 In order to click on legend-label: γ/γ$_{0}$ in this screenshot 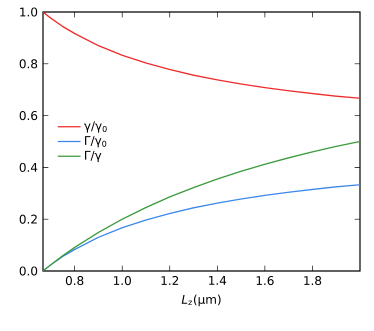, I will do `click(95, 127)`.